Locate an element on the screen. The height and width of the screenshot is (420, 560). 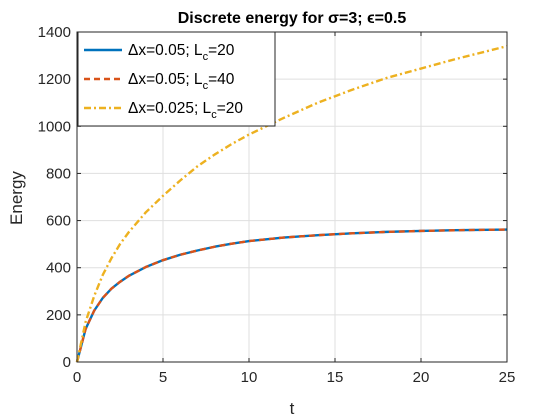
y-tick-label: 600 is located at coordinates (58, 221).